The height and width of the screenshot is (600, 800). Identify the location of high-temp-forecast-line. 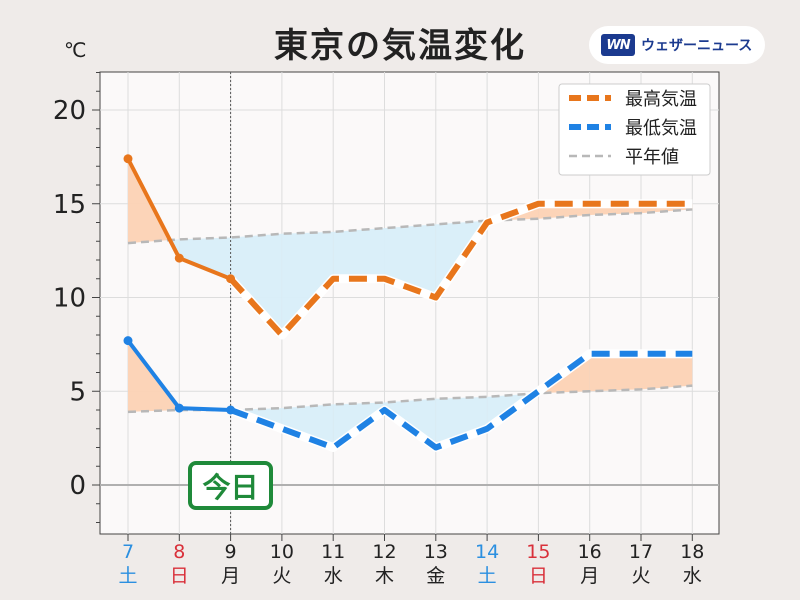
(460, 269).